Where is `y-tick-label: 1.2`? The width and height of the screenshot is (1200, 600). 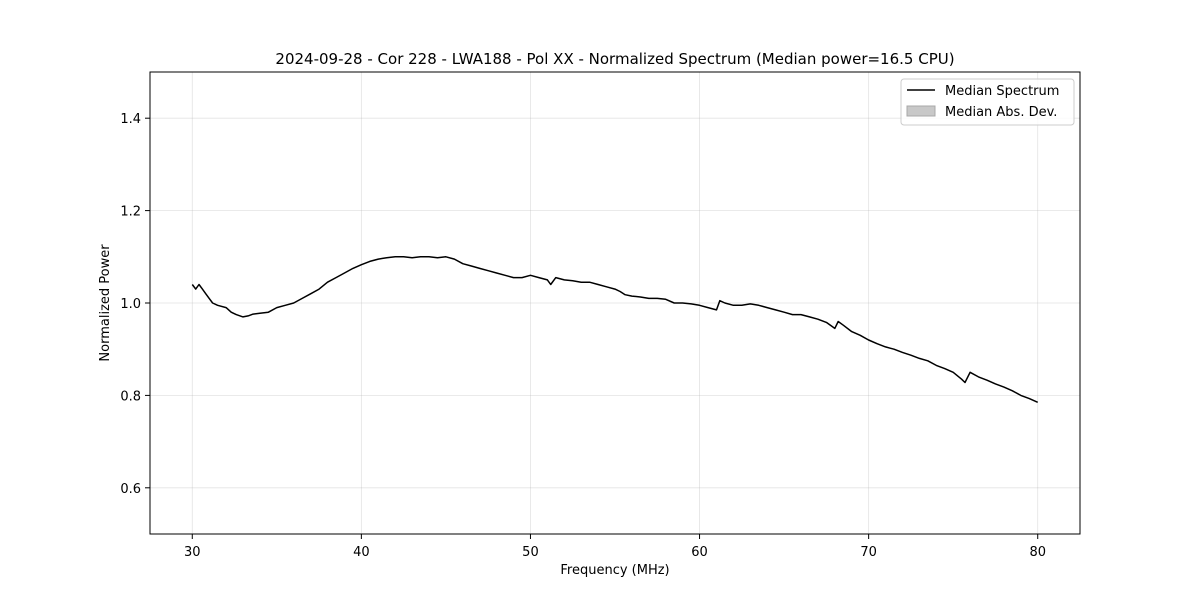 y-tick-label: 1.2 is located at coordinates (130, 212).